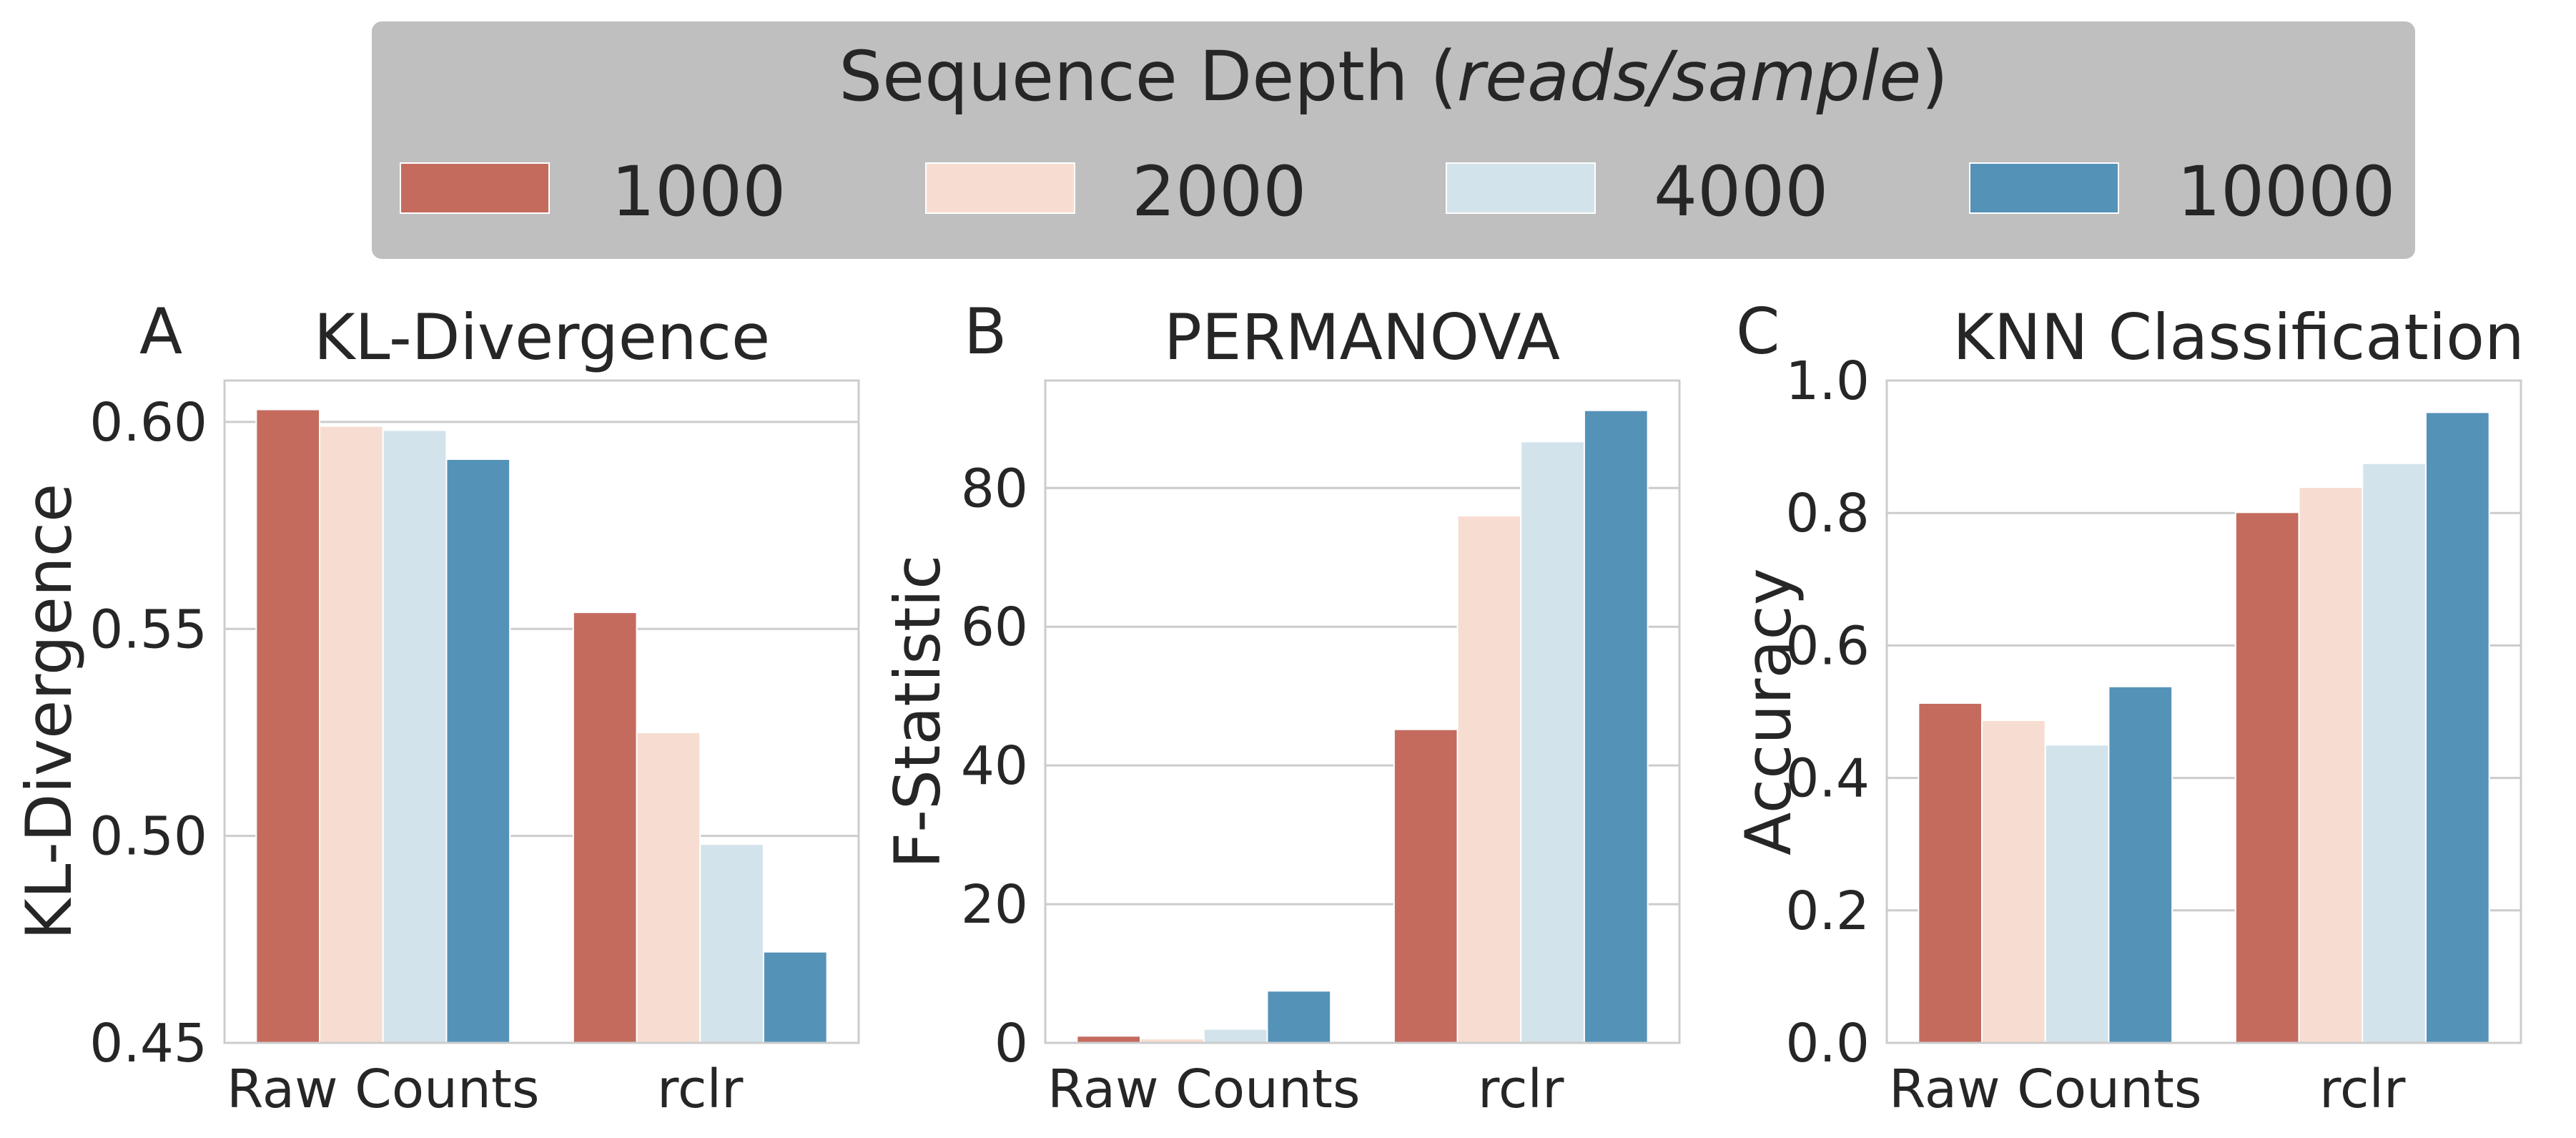  I want to click on y-axis-label: Accuracy, so click(1768, 711).